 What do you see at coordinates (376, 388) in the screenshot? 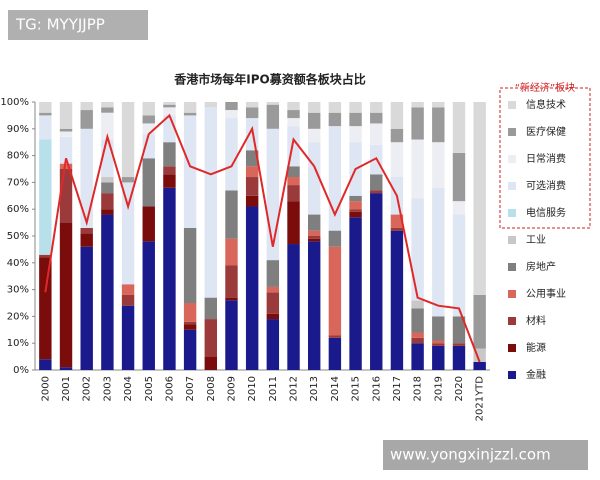
I see `x-tick-label: 2016` at bounding box center [376, 388].